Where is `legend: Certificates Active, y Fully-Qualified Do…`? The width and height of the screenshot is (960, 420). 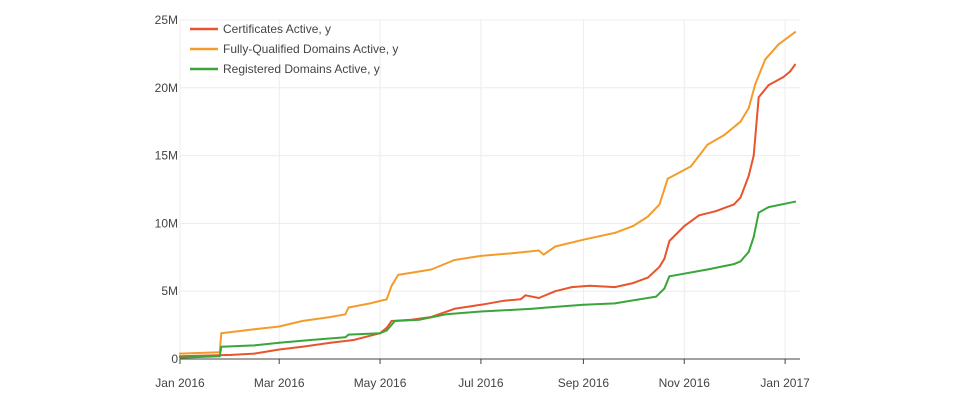 legend: Certificates Active, y Fully-Qualified Do… is located at coordinates (294, 49).